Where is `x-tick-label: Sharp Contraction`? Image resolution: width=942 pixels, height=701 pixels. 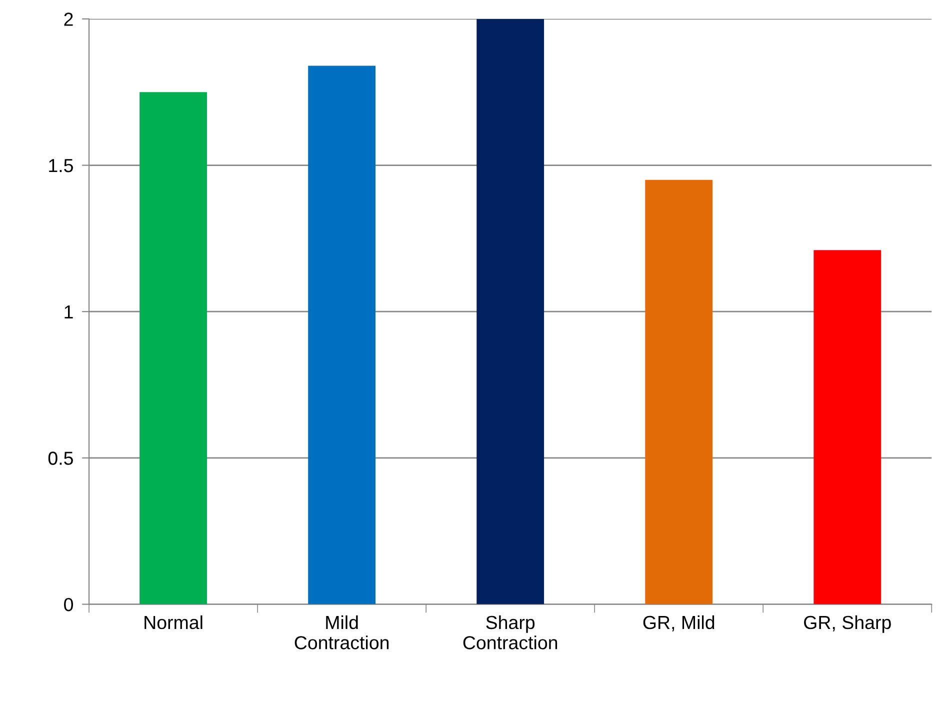 x-tick-label: Sharp Contraction is located at coordinates (510, 632).